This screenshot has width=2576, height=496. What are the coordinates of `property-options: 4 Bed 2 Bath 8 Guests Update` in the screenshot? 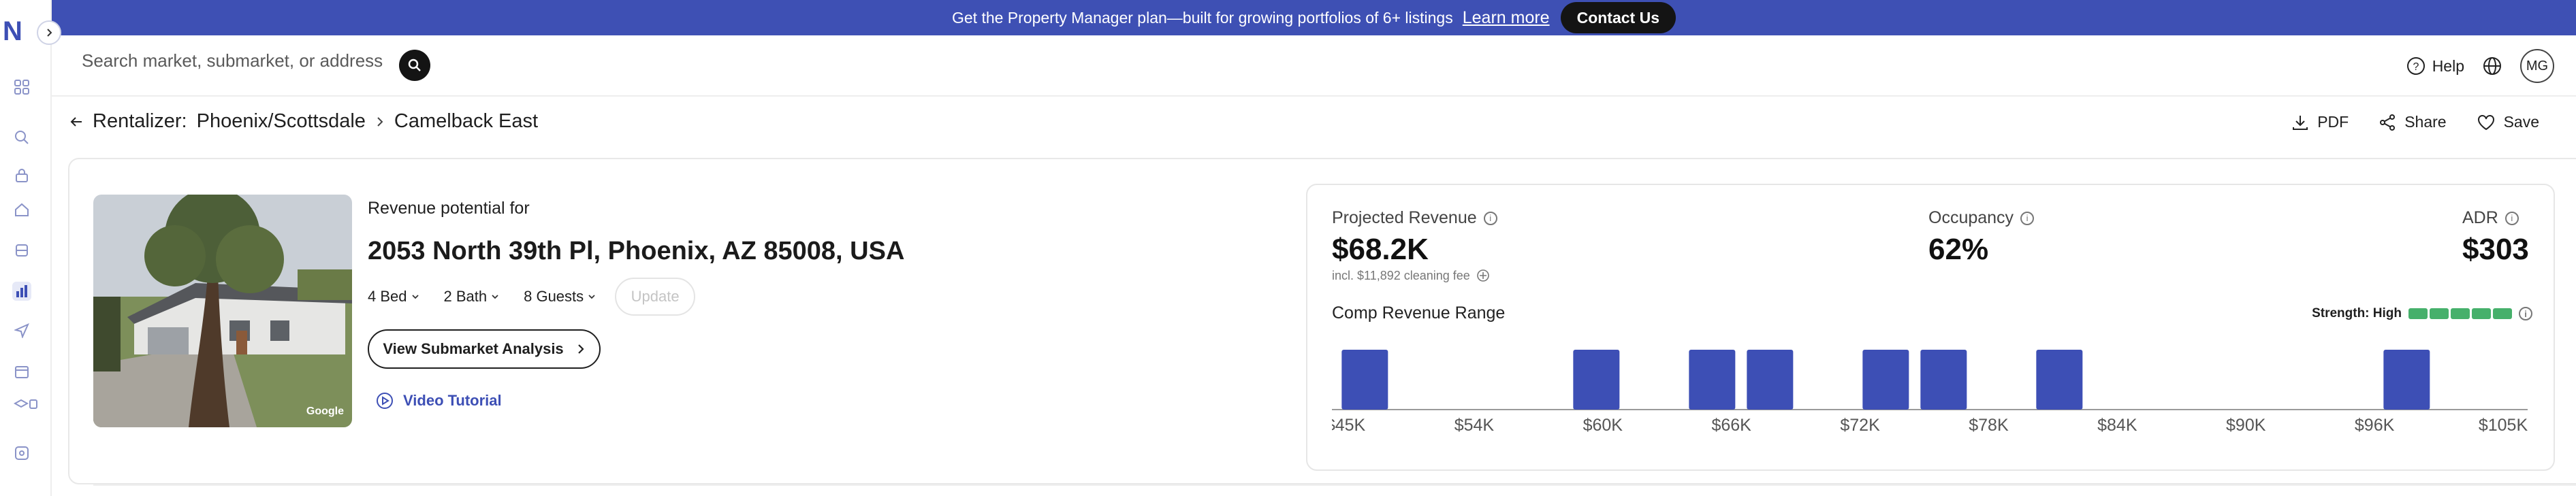 It's located at (532, 297).